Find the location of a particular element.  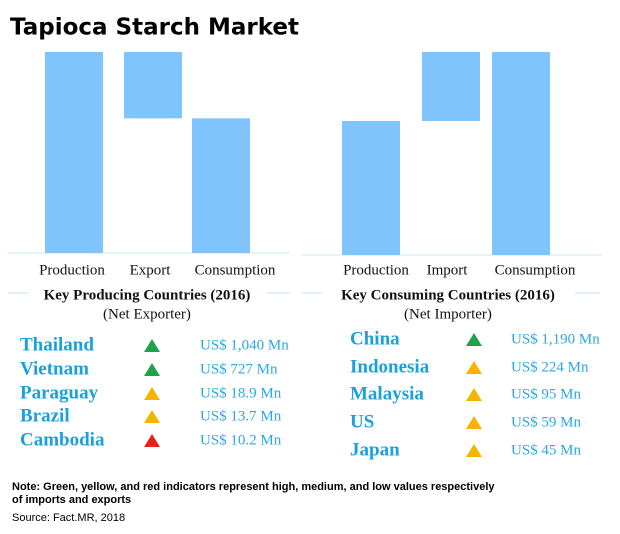

panel-subheading: (Net Importer) is located at coordinates (448, 314).